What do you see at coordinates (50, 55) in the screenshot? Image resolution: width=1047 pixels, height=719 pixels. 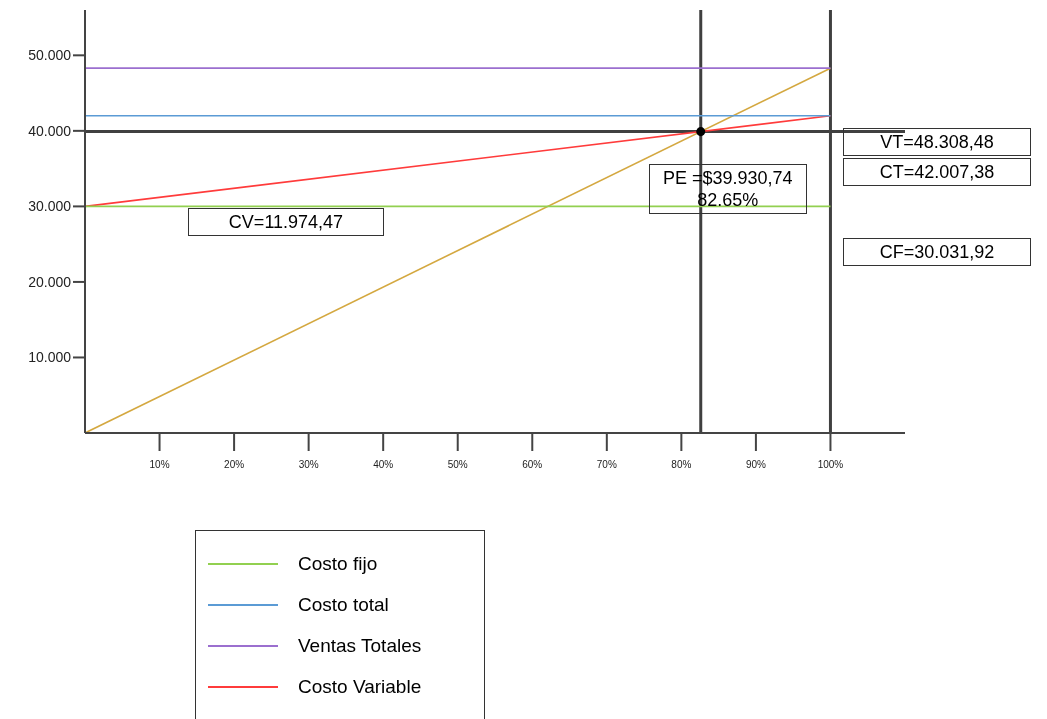 I see `y-tick-label: 50.000` at bounding box center [50, 55].